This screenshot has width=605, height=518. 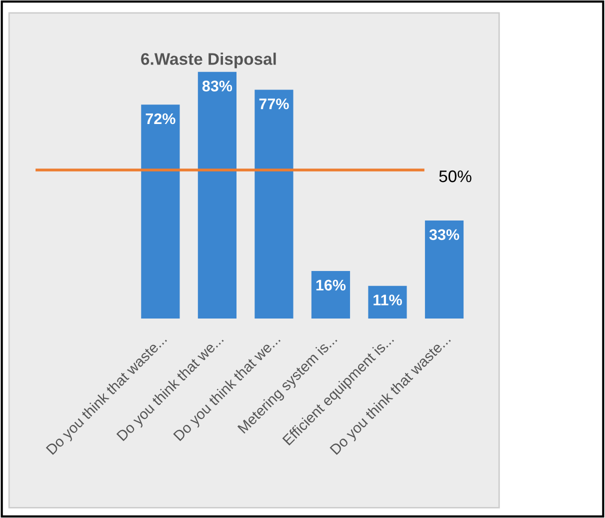 What do you see at coordinates (331, 285) in the screenshot?
I see `data-label: 16%` at bounding box center [331, 285].